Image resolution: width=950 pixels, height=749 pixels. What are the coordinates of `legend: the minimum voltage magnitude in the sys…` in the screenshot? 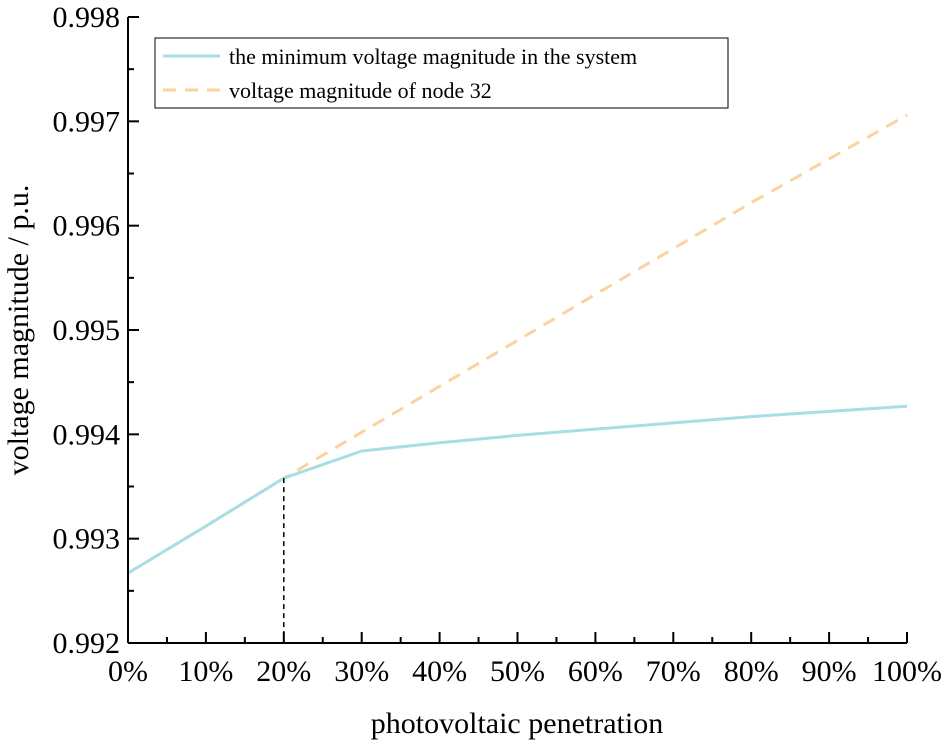 It's located at (441, 73).